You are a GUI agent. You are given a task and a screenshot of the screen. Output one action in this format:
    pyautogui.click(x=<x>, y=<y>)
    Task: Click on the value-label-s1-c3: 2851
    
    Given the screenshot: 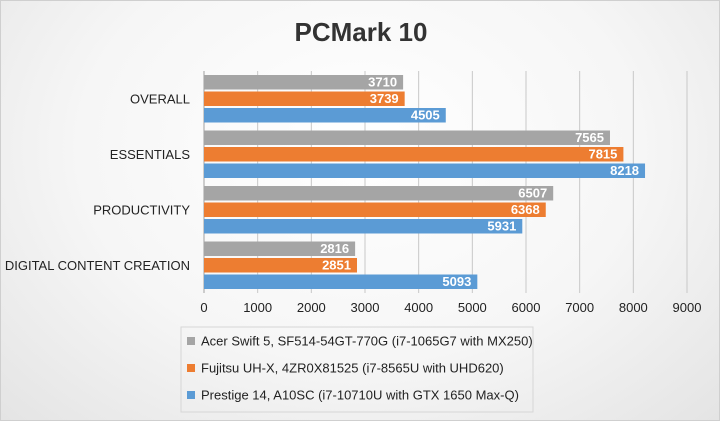 What is the action you would take?
    pyautogui.click(x=336, y=265)
    